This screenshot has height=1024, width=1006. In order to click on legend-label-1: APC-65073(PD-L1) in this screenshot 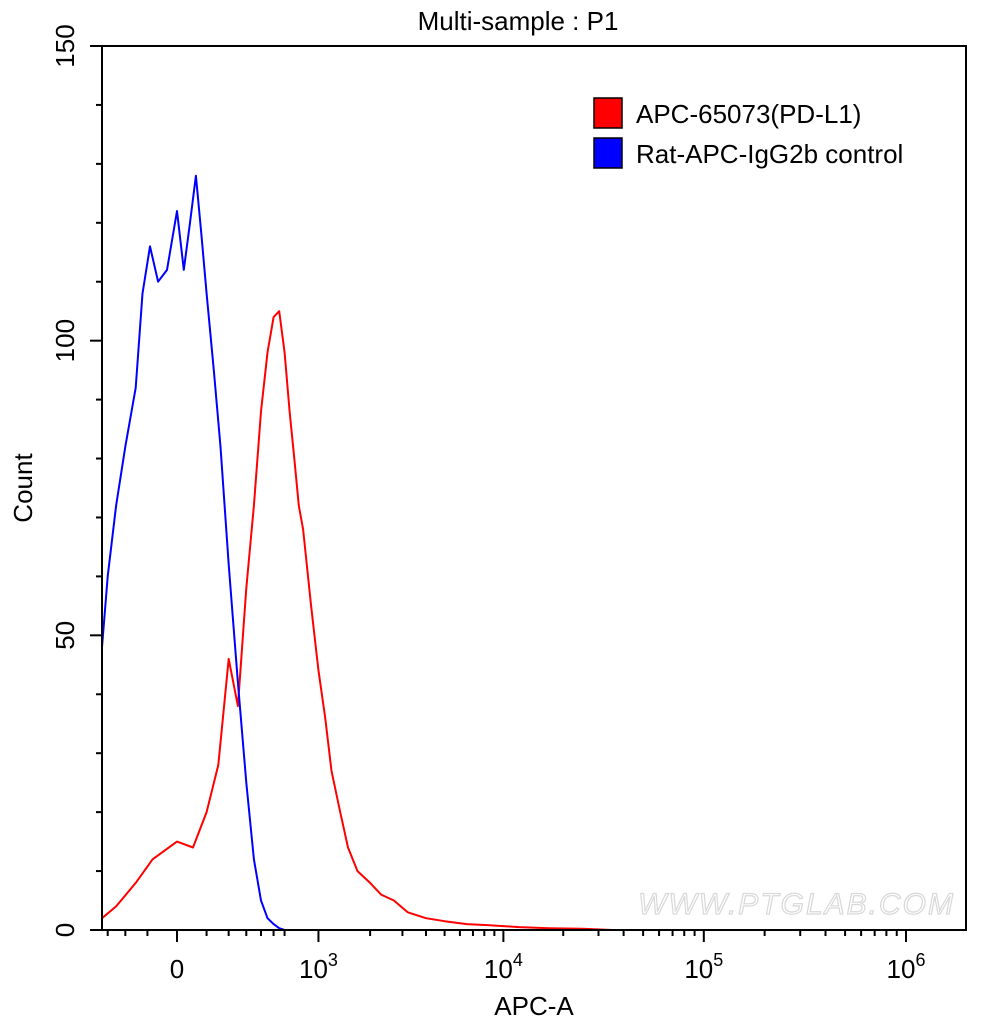, I will do `click(748, 114)`.